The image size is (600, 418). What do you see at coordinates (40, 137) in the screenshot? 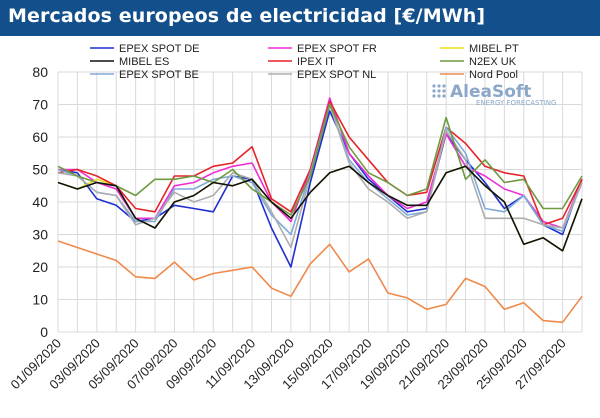
I see `y-tick-label: 60` at bounding box center [40, 137].